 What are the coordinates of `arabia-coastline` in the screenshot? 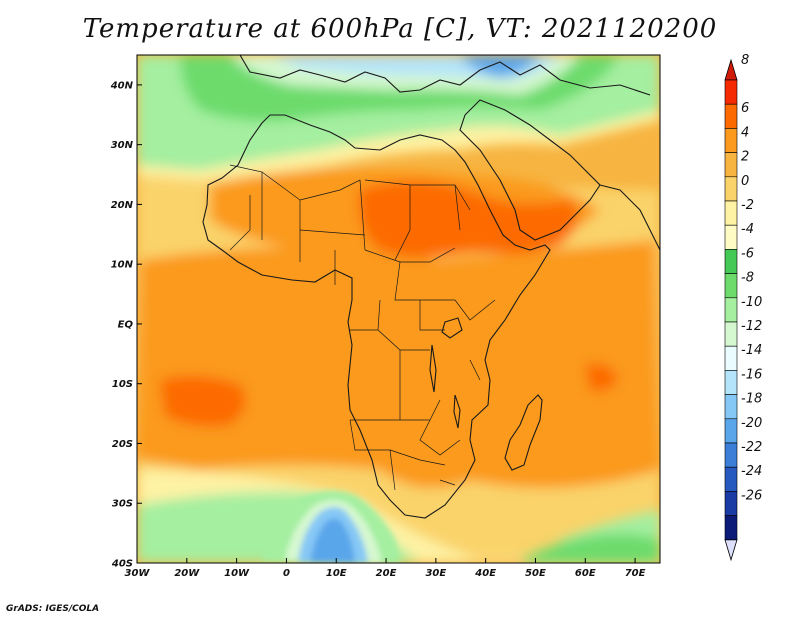 It's located at (530, 170).